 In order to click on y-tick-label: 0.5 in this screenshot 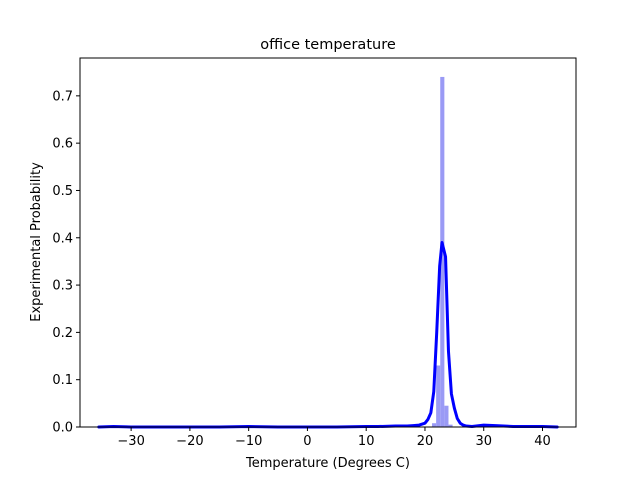, I will do `click(62, 191)`.